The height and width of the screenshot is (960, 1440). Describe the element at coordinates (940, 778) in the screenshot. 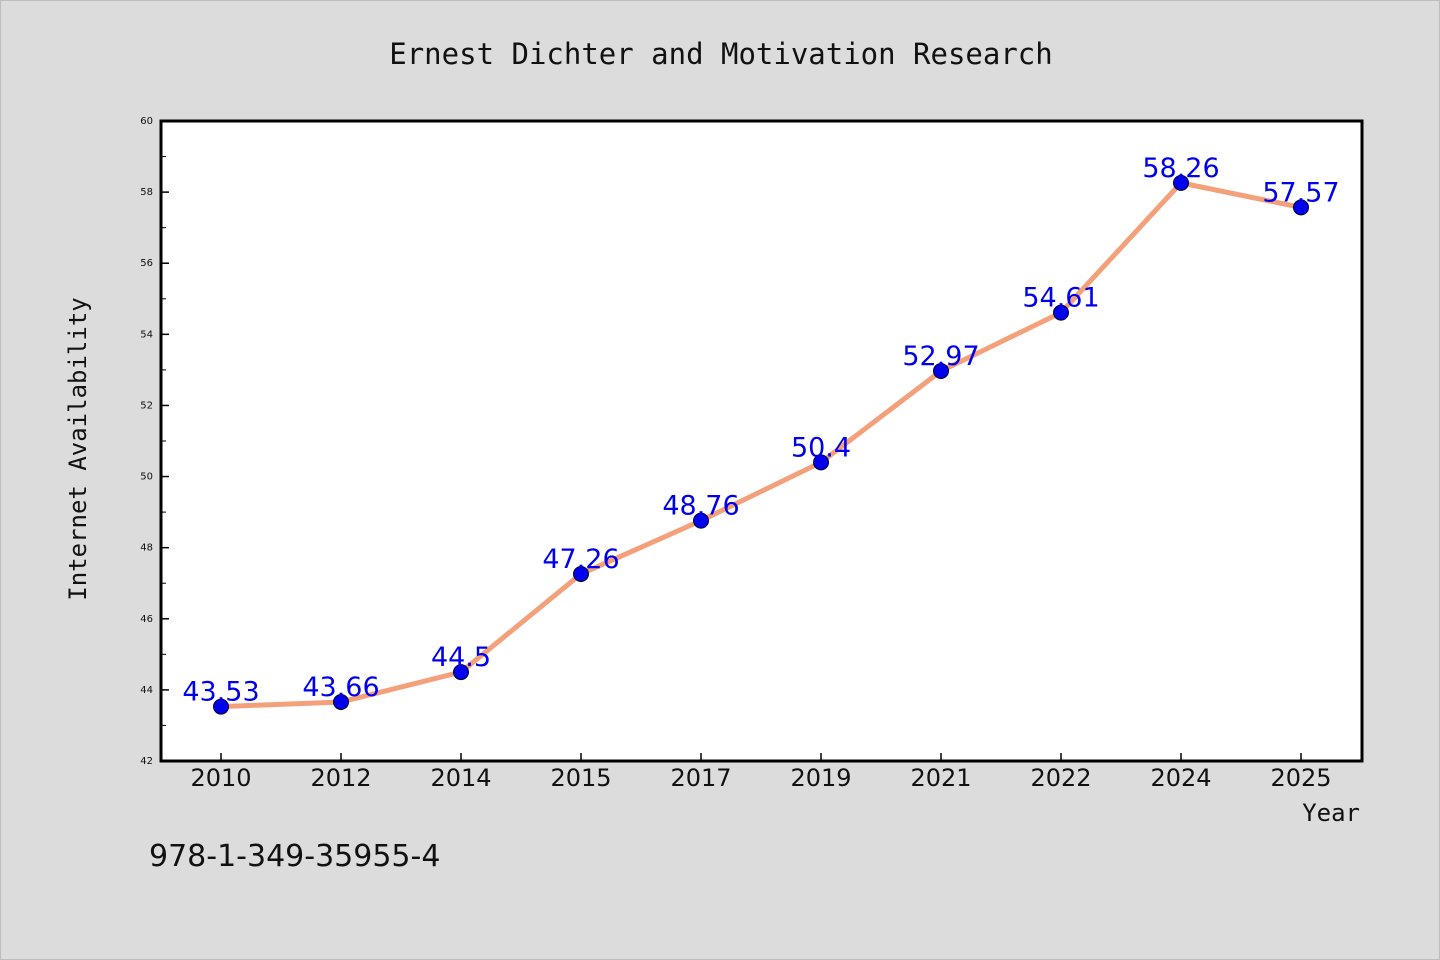

I see `x-tick-label: 2021` at that location.